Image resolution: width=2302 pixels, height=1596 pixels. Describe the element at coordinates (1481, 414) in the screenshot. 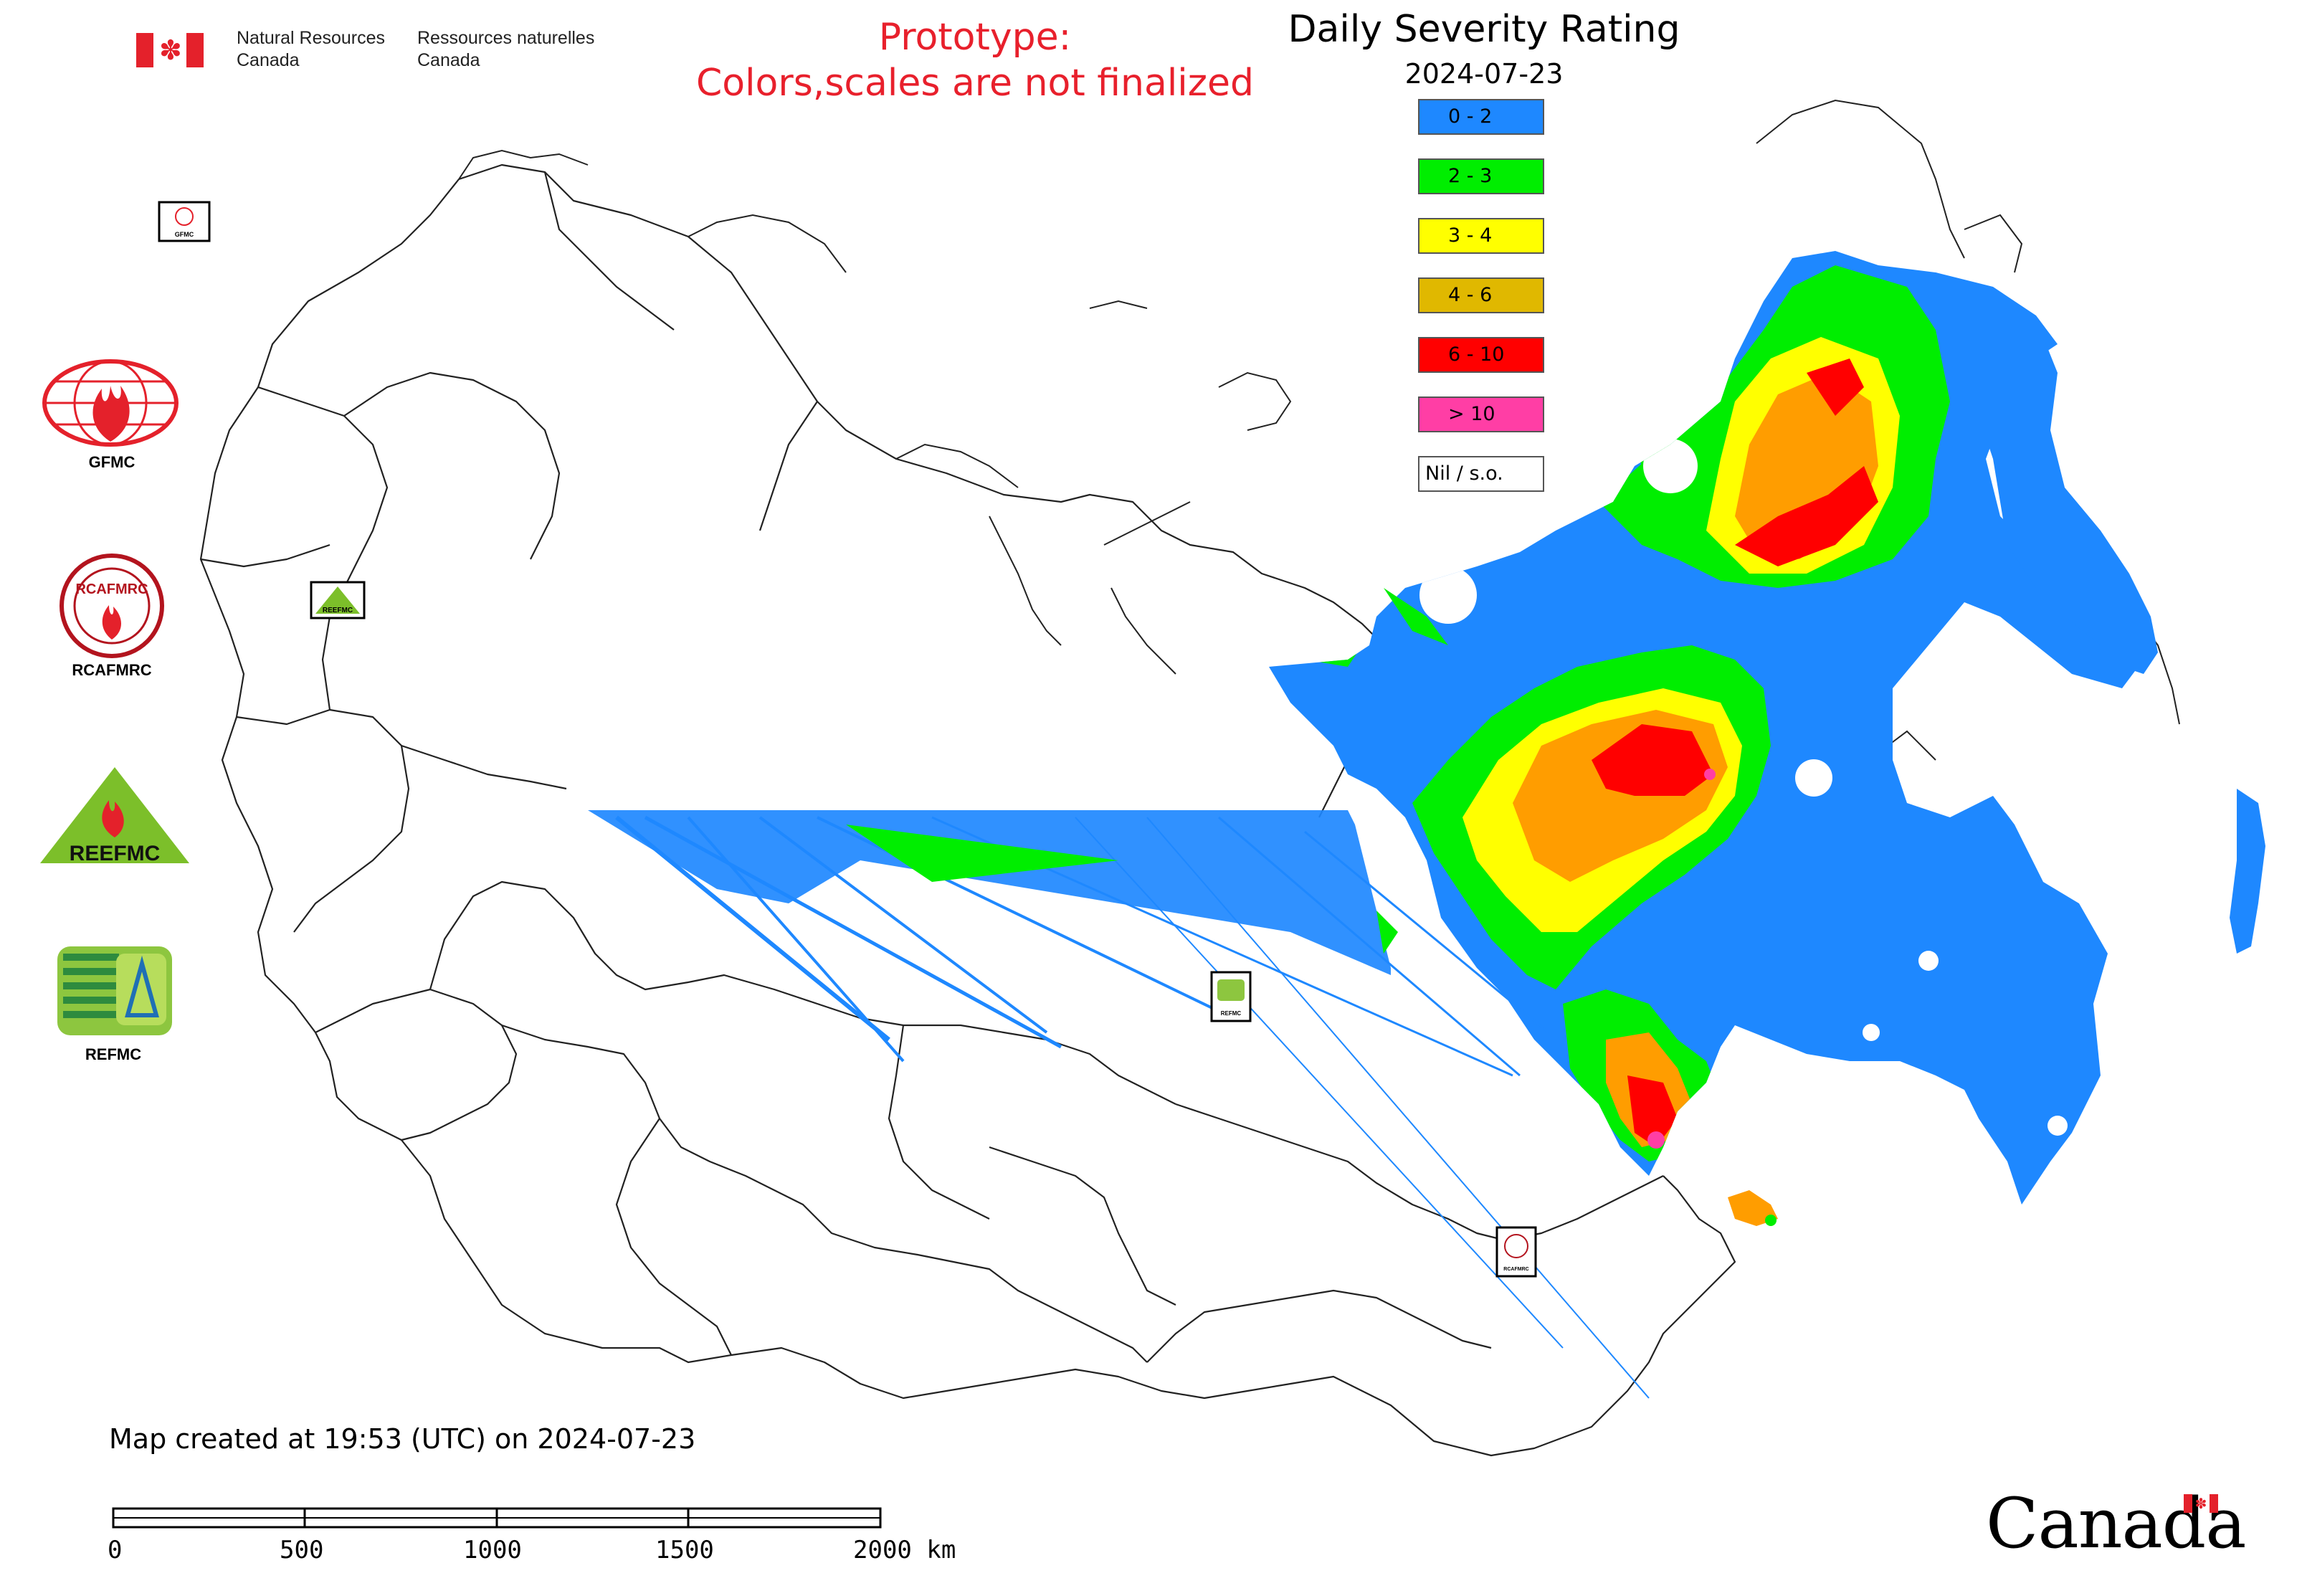

I see `legend-item-gt10: > 10` at that location.